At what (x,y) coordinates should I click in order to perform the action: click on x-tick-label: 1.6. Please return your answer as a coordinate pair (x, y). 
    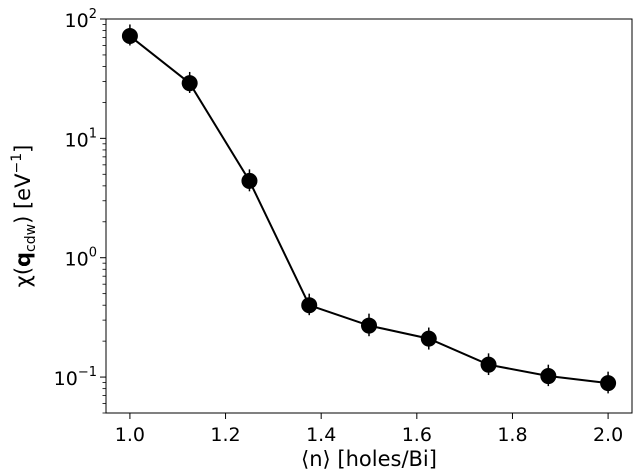
    Looking at the image, I should click on (417, 435).